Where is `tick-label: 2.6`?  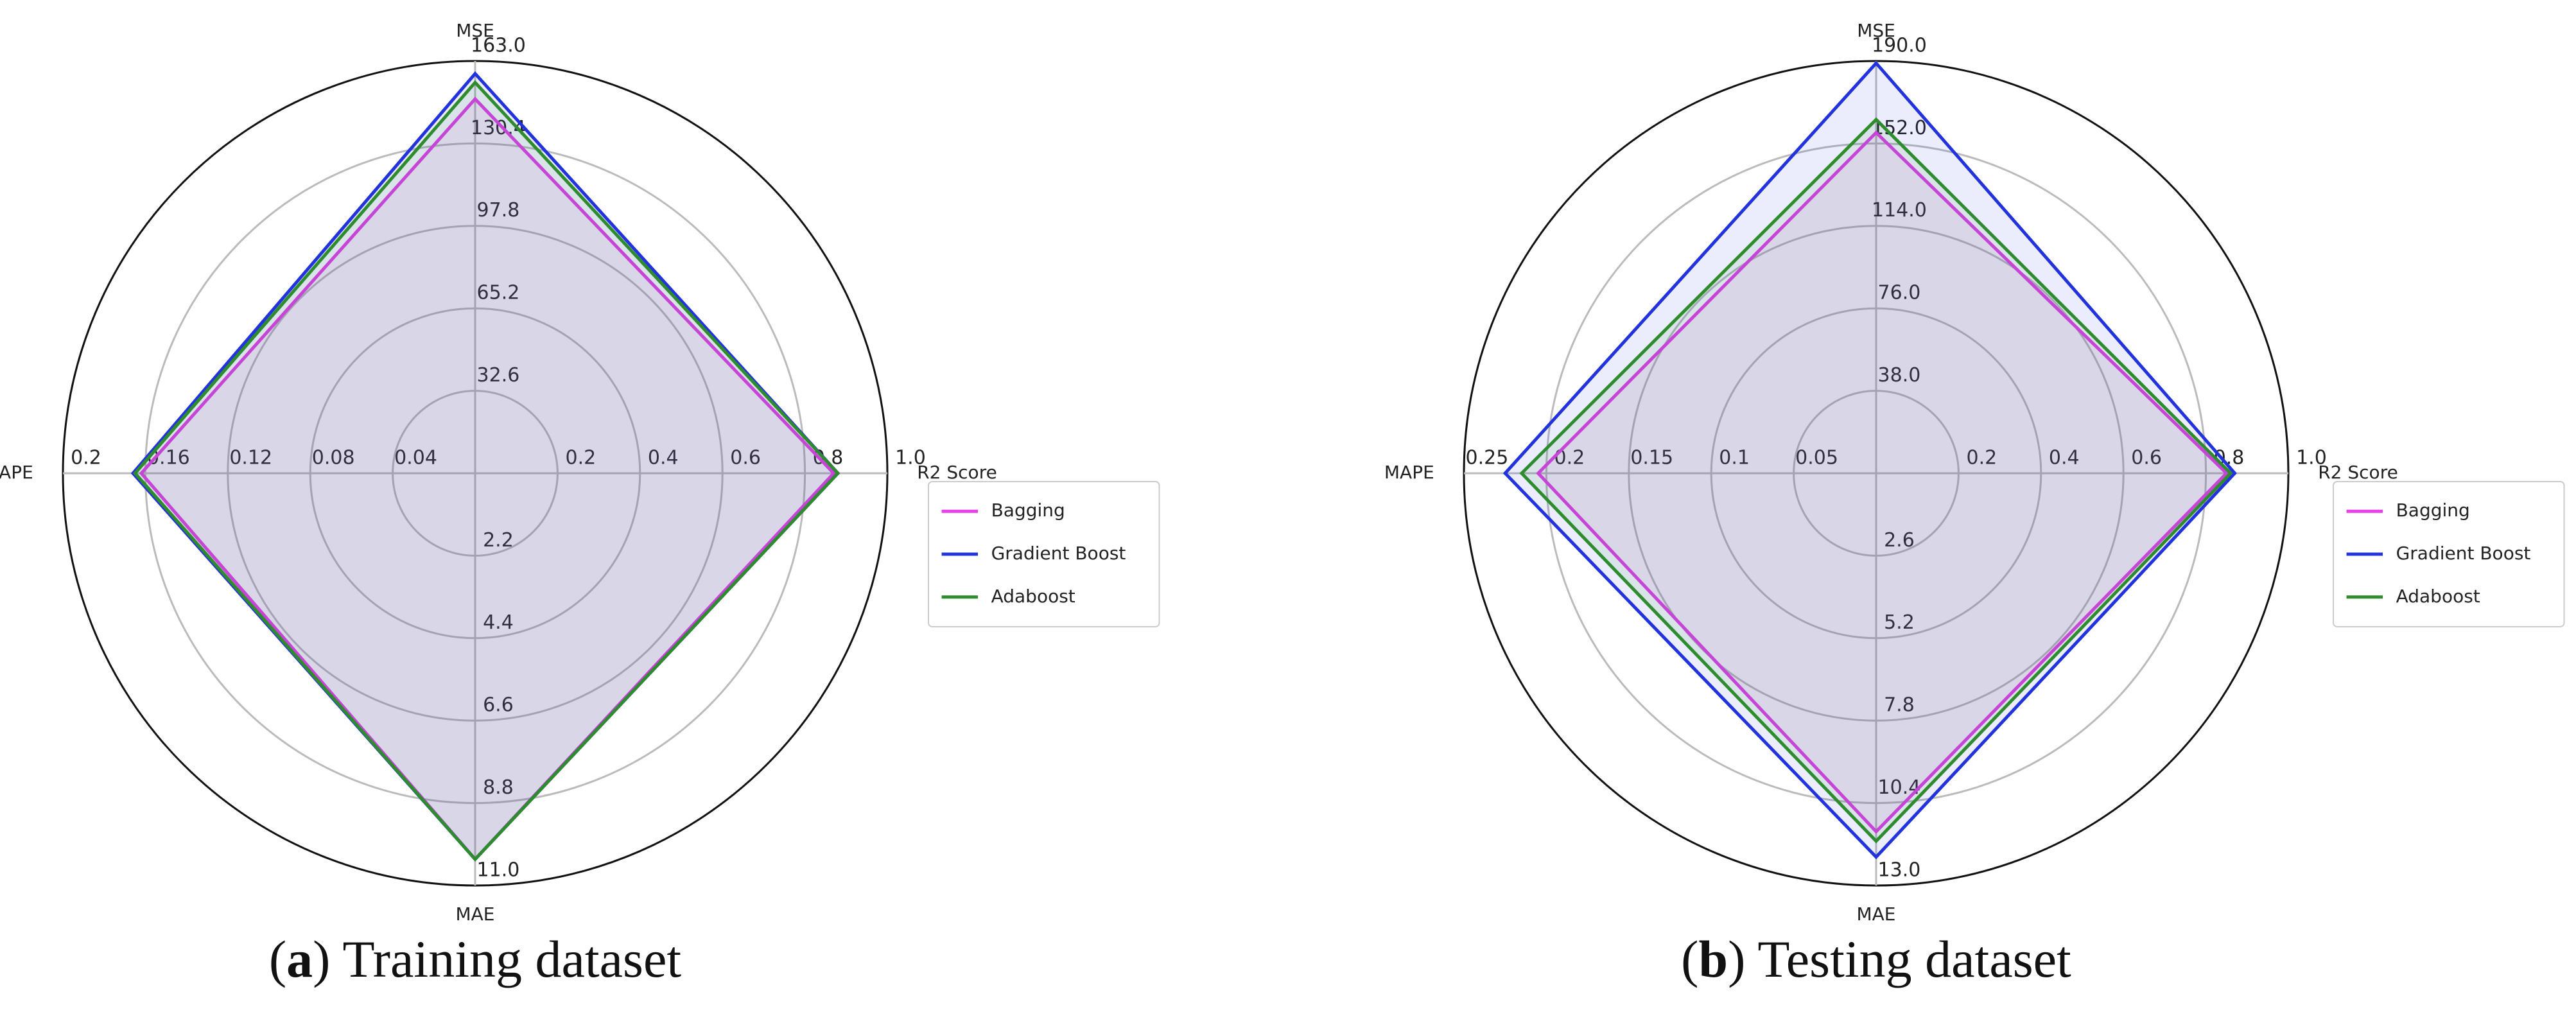
tick-label: 2.6 is located at coordinates (1899, 540).